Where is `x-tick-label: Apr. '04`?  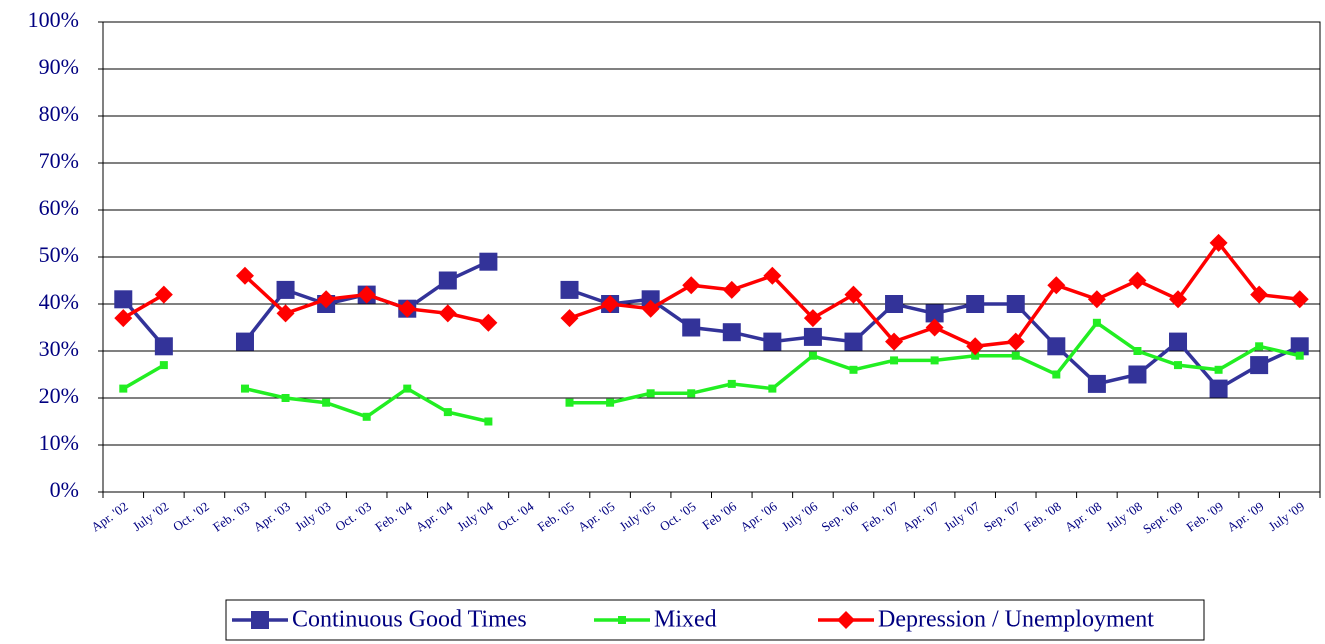 x-tick-label: Apr. '04 is located at coordinates (434, 516).